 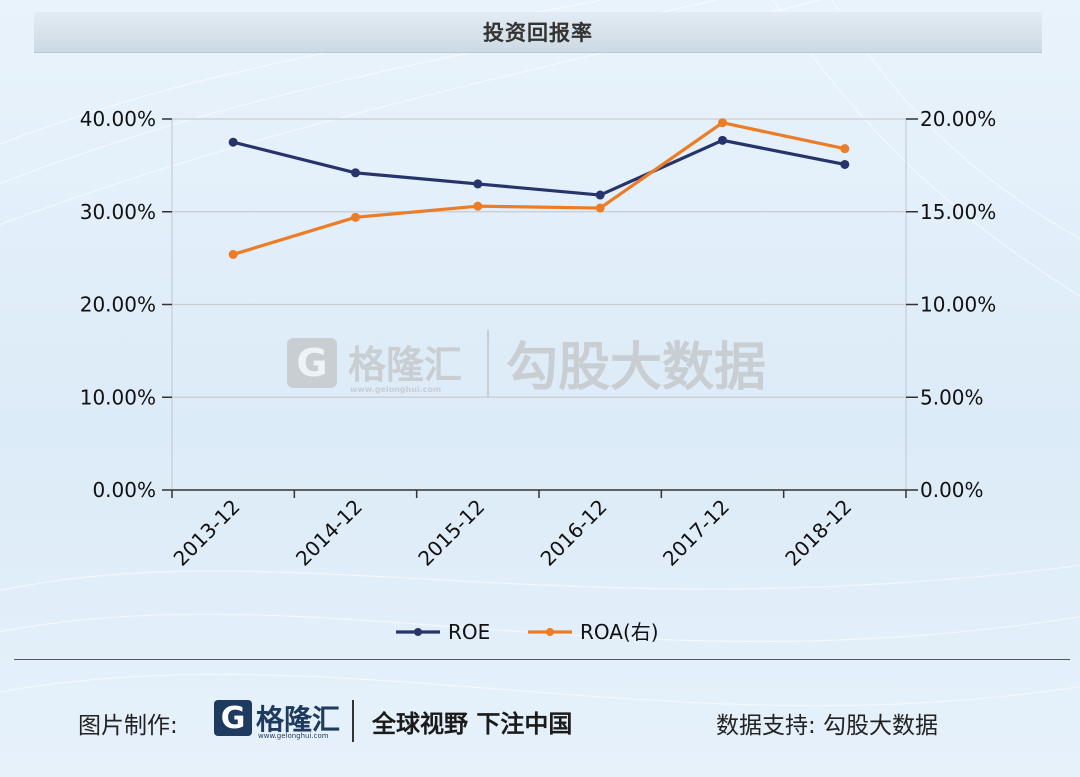 What do you see at coordinates (293, 736) in the screenshot?
I see `logo-url: www.gelonghui.com` at bounding box center [293, 736].